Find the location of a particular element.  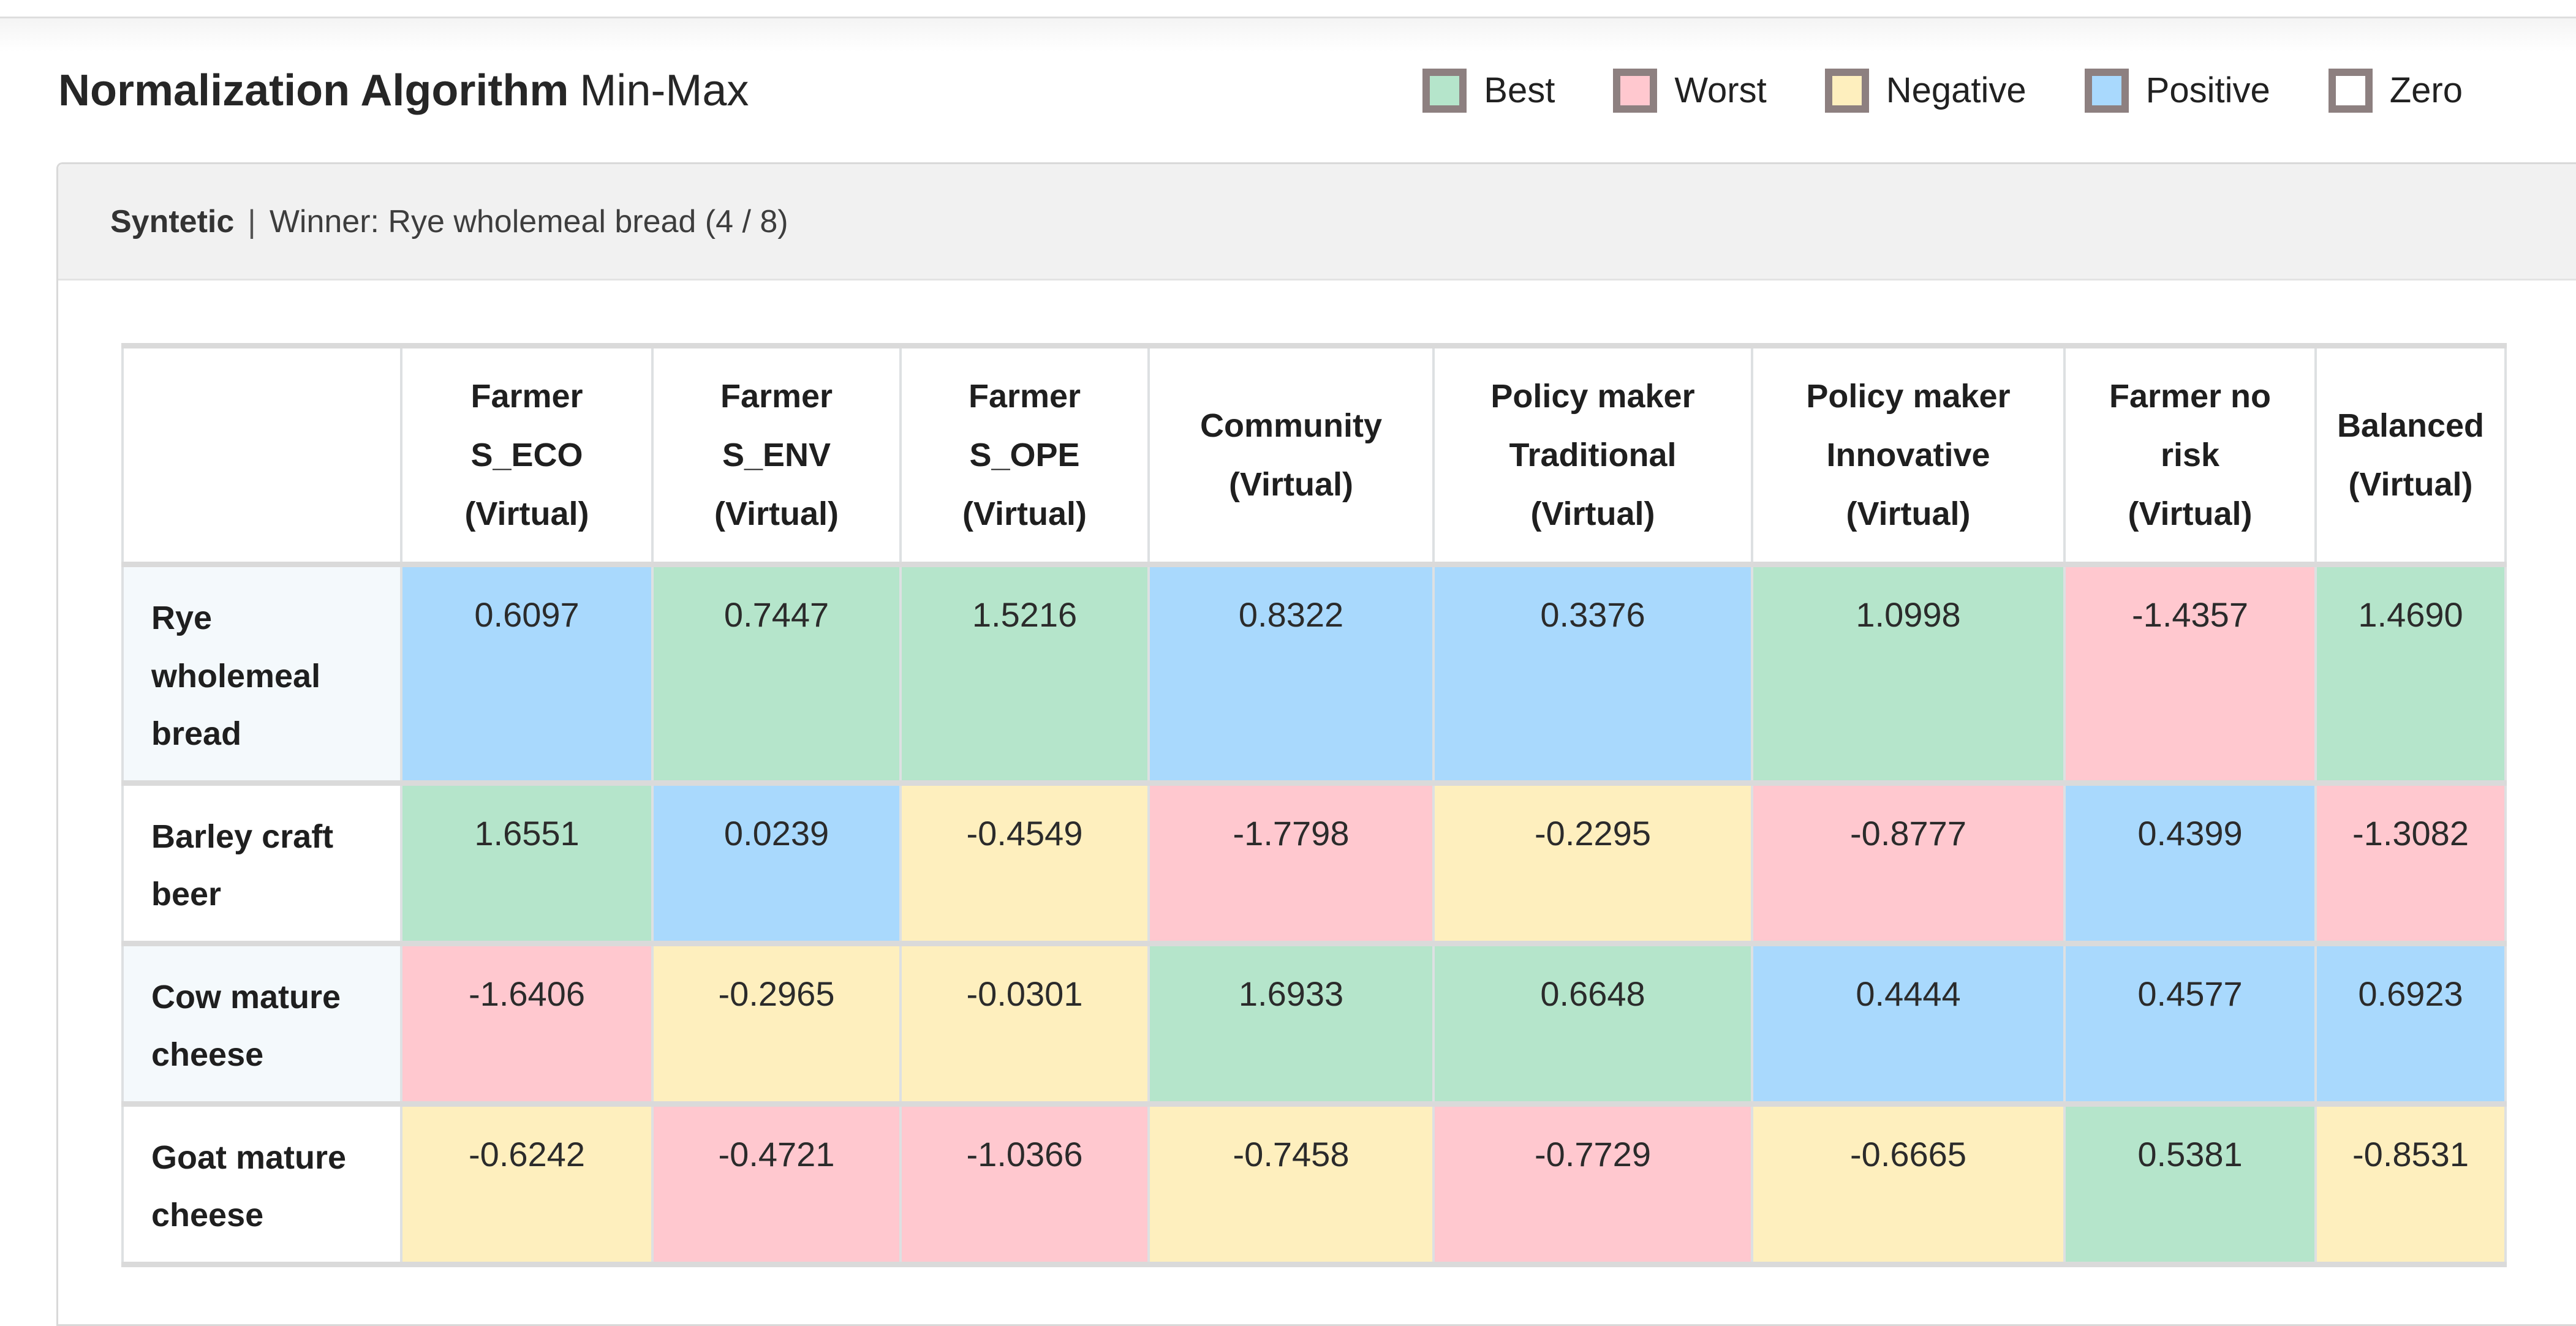

panel-name: Syntetic is located at coordinates (172, 221).